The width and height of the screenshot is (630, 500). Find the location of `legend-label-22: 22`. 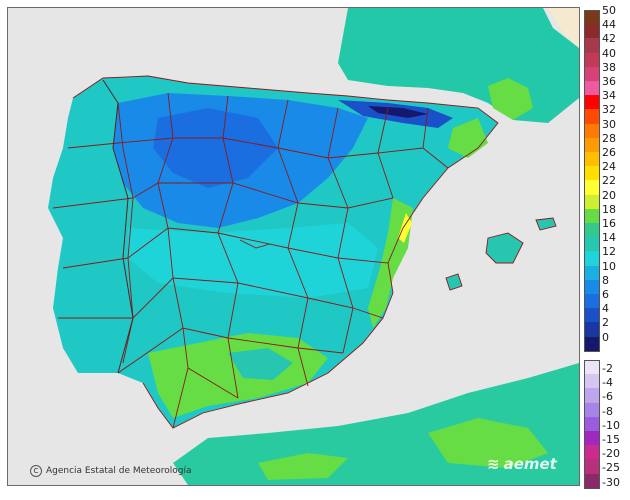

legend-label-22: 22 is located at coordinates (609, 181).